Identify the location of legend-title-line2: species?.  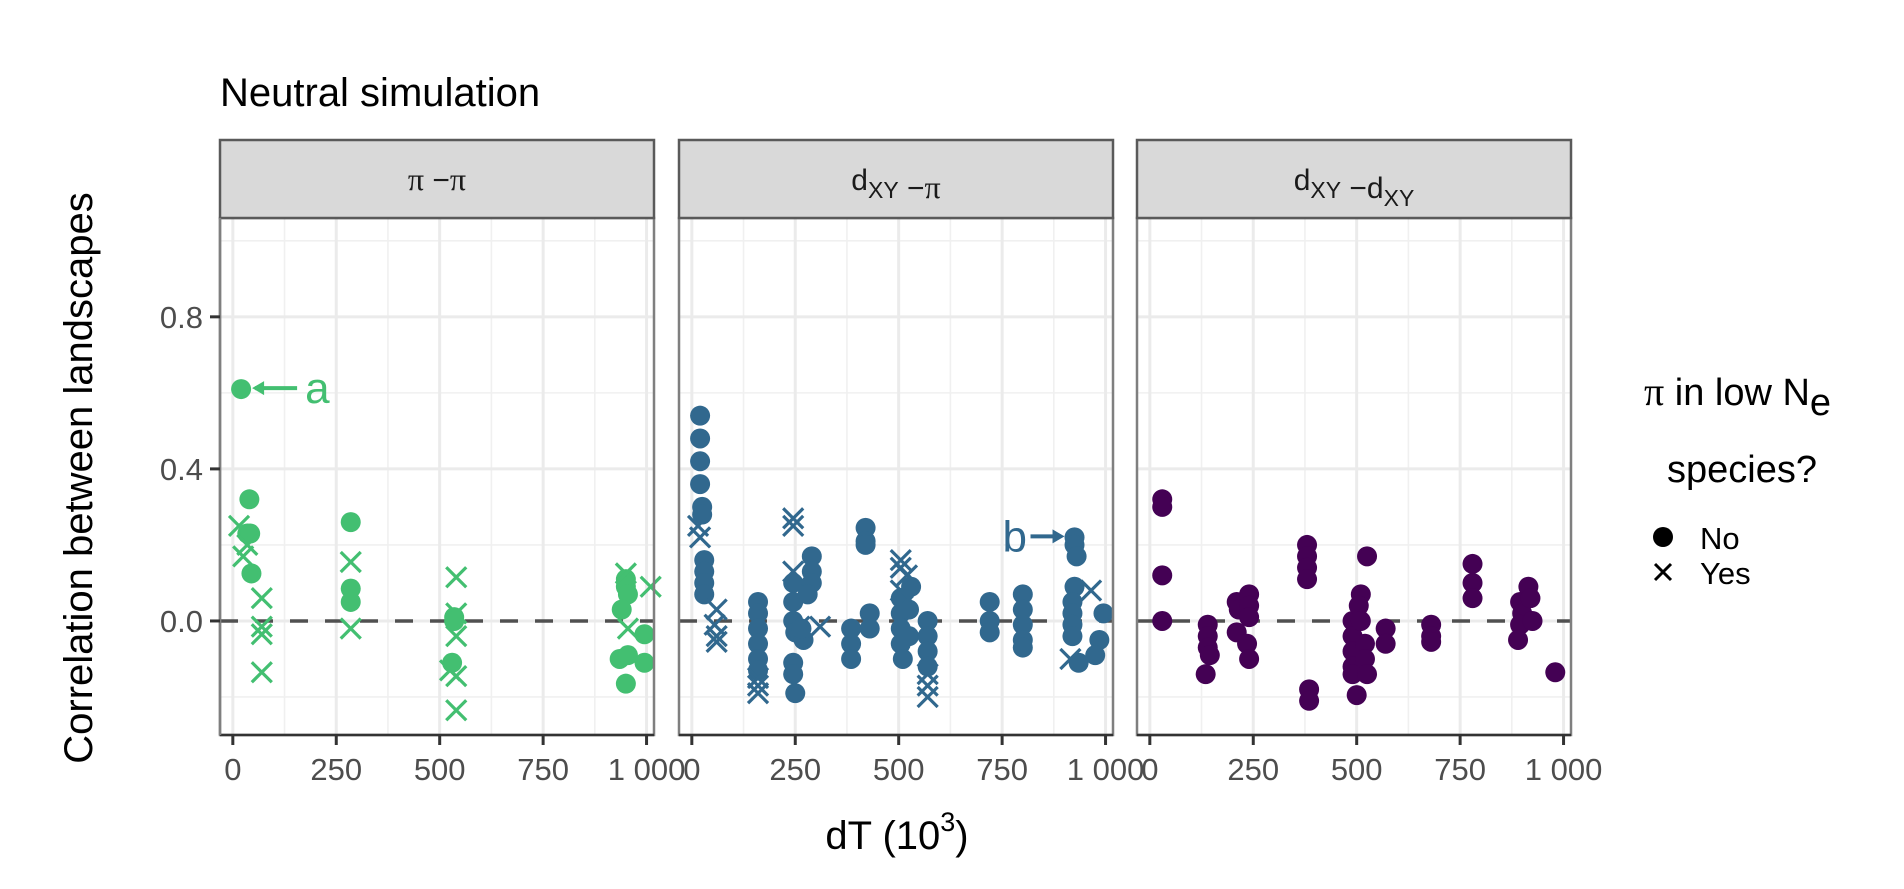
(1742, 470).